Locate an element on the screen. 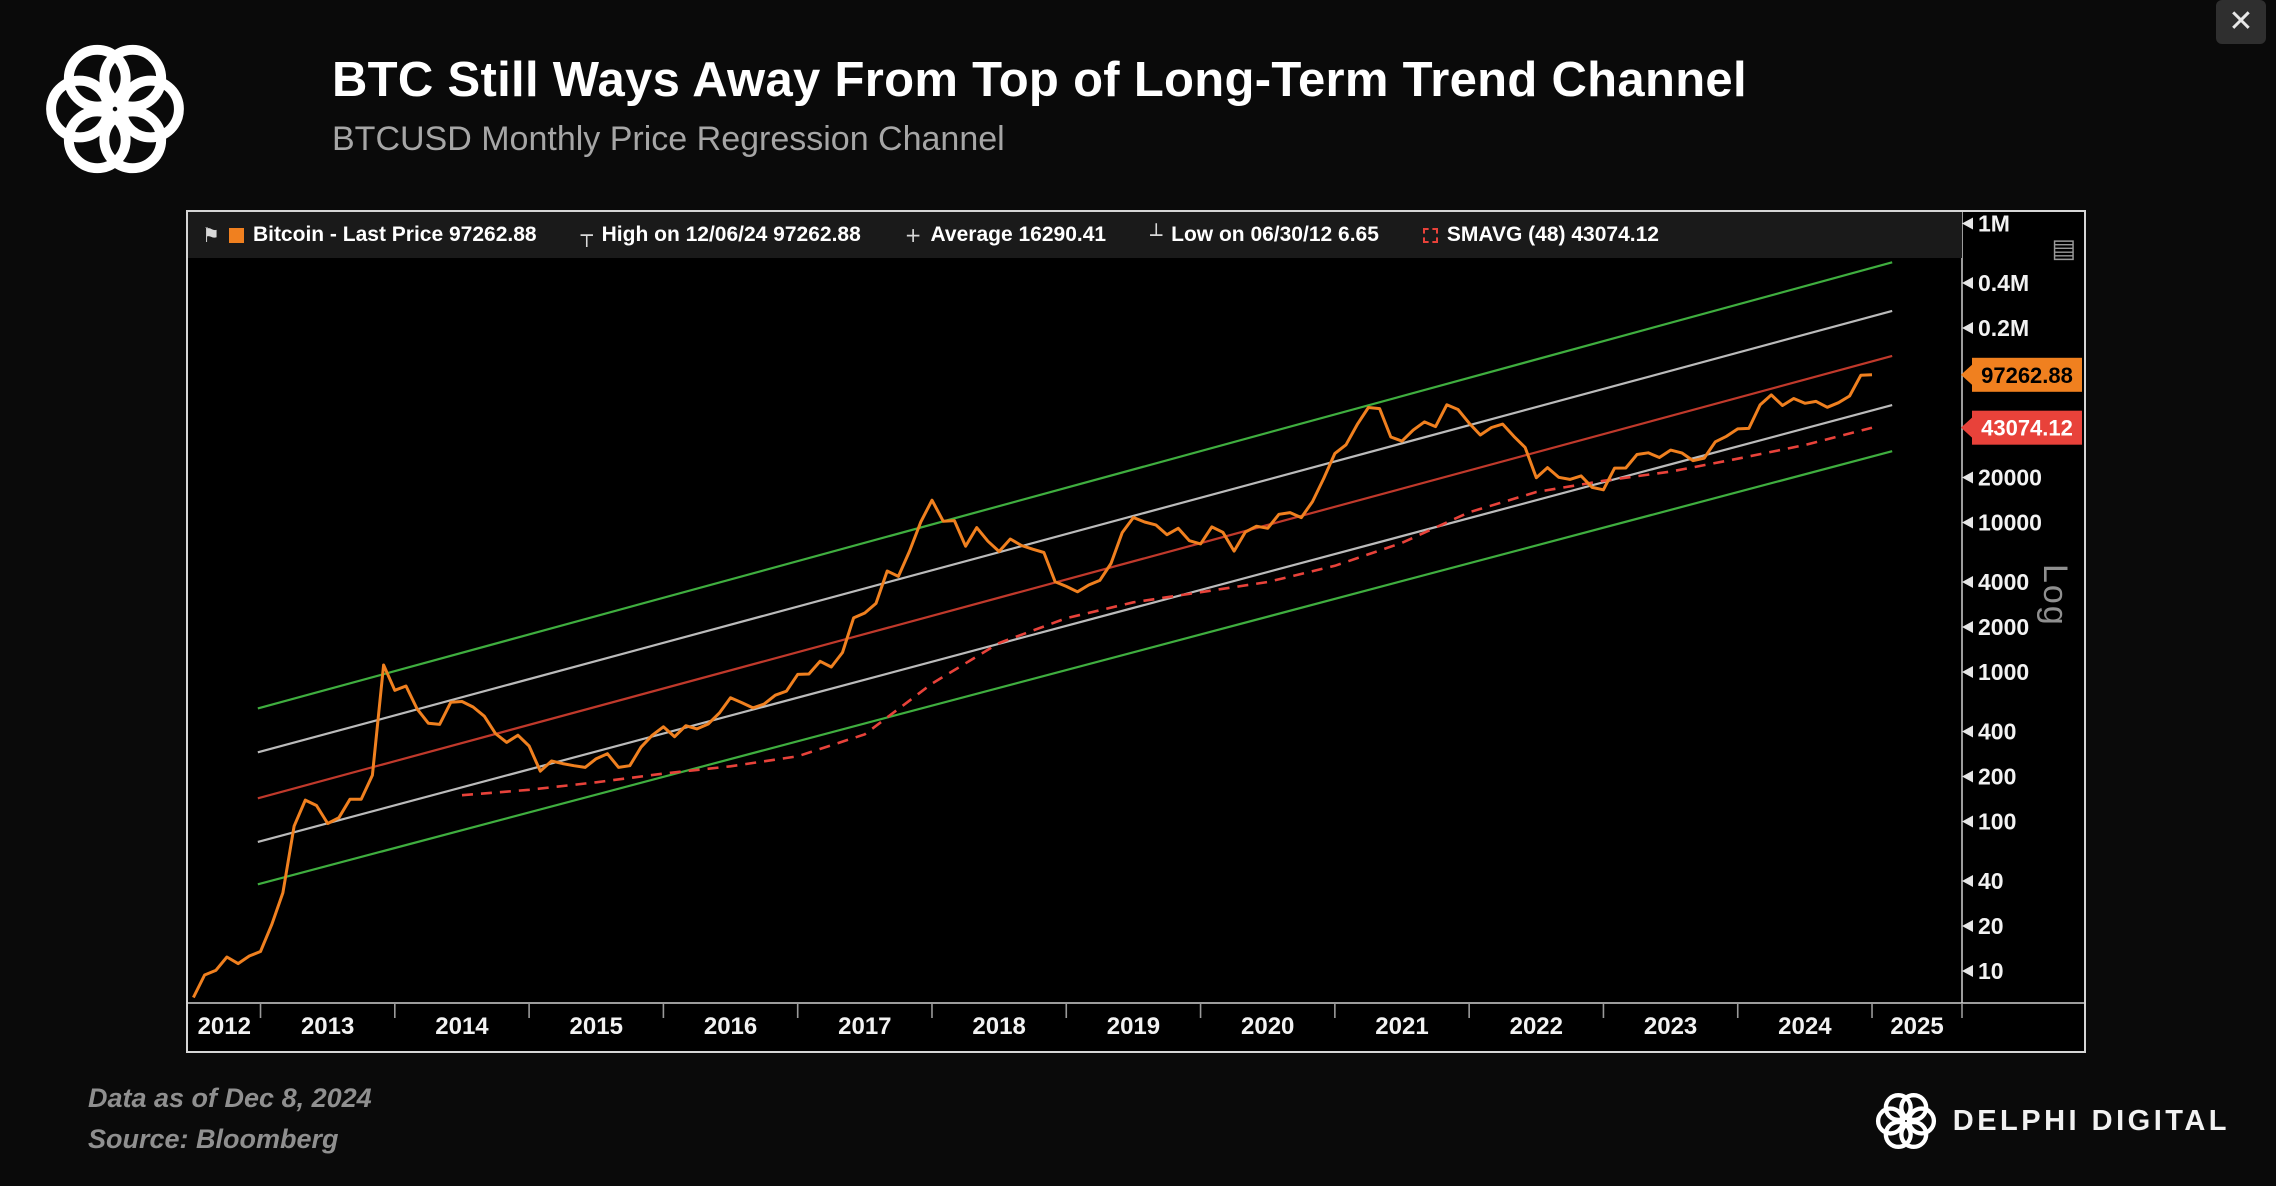 The height and width of the screenshot is (1186, 2276). legend-item: ┴ Low on 06/30/12 6.65 is located at coordinates (1264, 235).